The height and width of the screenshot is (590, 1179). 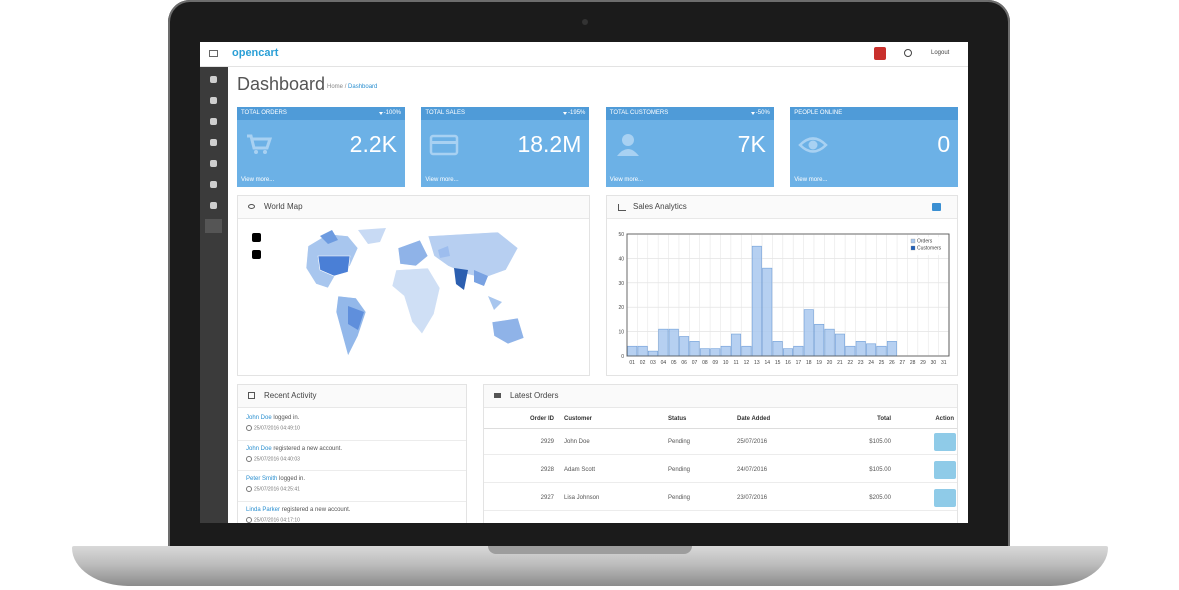 What do you see at coordinates (621, 308) in the screenshot?
I see `y-tick-label: 20` at bounding box center [621, 308].